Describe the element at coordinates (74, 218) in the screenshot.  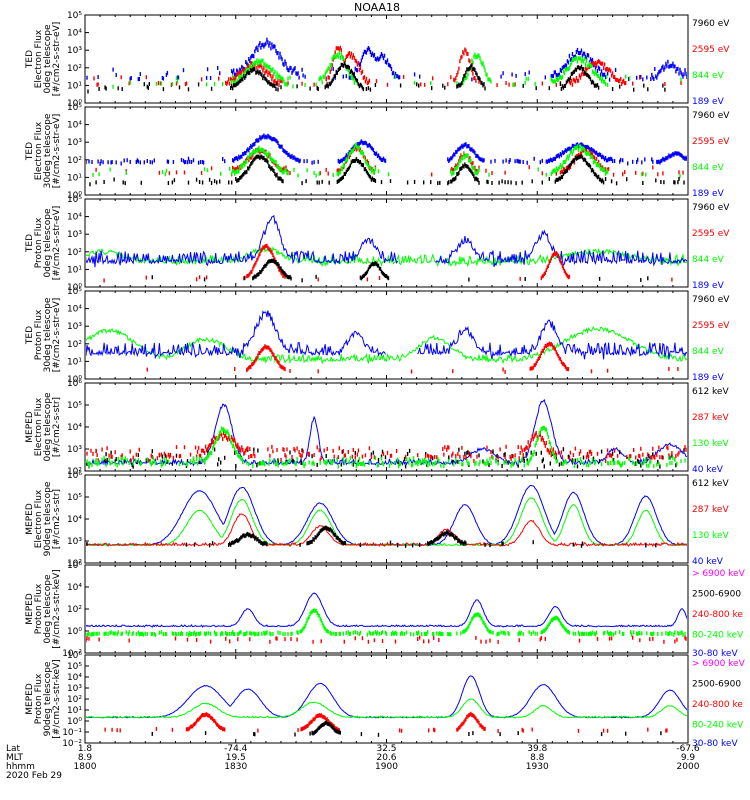
I see `y-tick-label: 10⁴` at that location.